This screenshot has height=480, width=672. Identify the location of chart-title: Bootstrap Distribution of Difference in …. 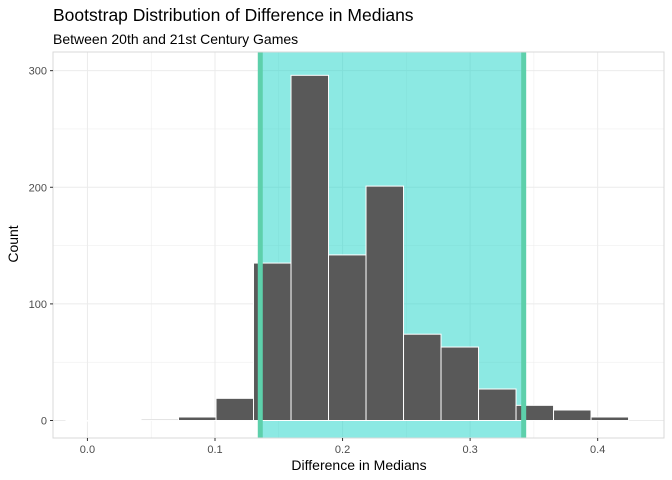
(233, 15).